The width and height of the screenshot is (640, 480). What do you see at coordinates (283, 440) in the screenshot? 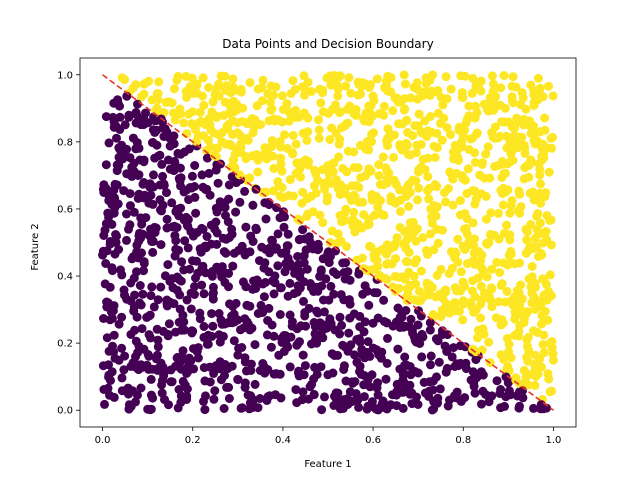
I see `x-tick-label: 0.4` at bounding box center [283, 440].